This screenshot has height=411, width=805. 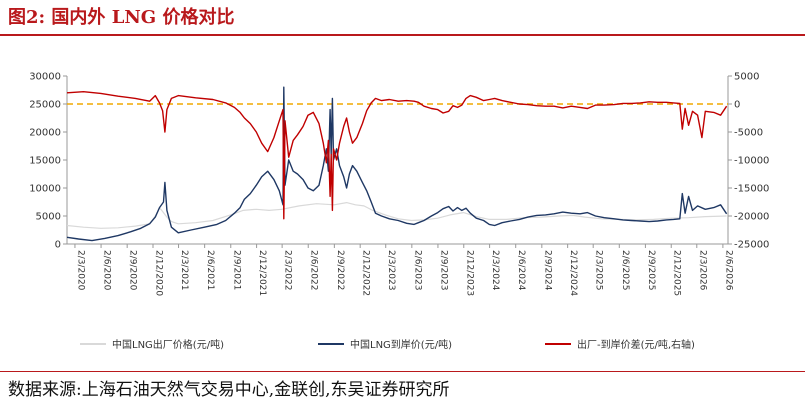 What do you see at coordinates (625, 270) in the screenshot?
I see `x-tick-label: 2/6/2025` at bounding box center [625, 270].